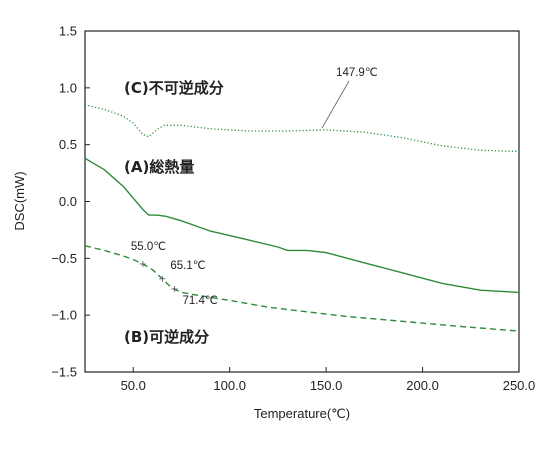 This screenshot has width=554, height=452. I want to click on y-tick-label: 1.0, so click(68, 87).